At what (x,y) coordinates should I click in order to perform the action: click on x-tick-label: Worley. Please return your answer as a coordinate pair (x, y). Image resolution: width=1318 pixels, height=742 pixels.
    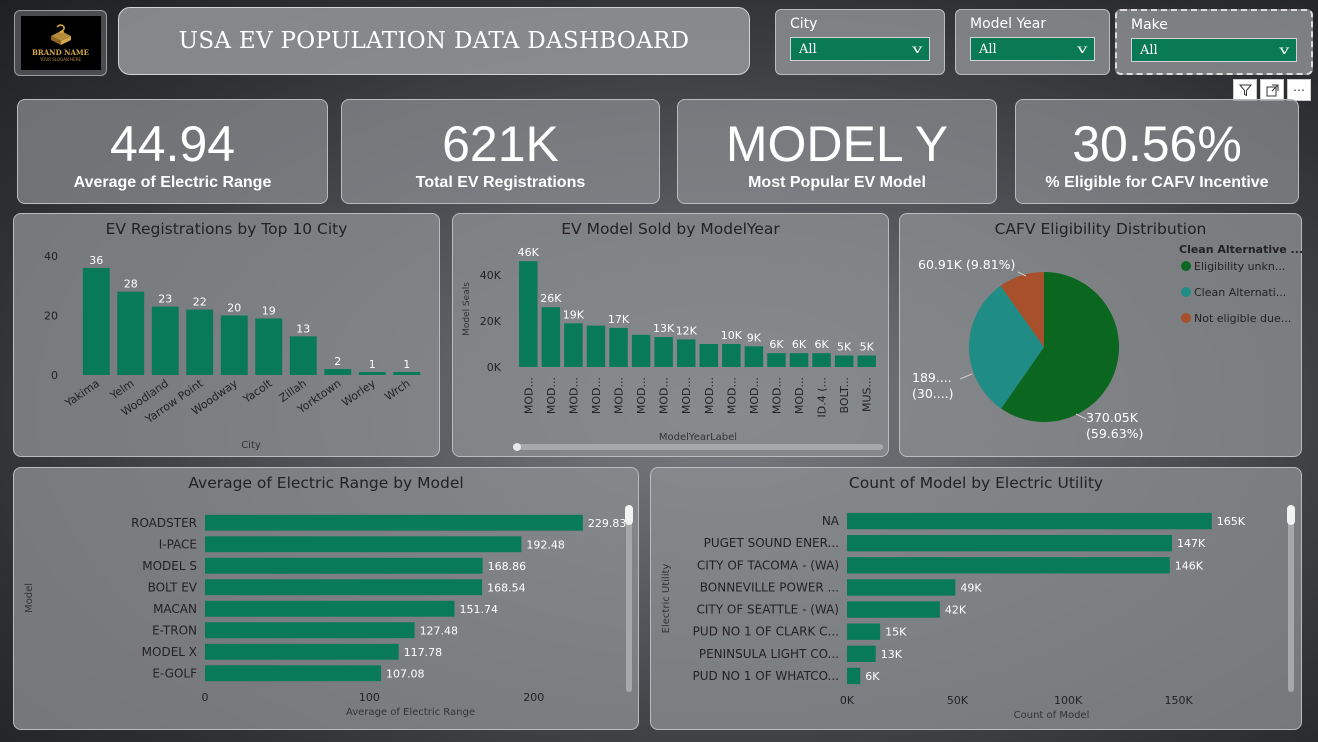
    Looking at the image, I should click on (359, 393).